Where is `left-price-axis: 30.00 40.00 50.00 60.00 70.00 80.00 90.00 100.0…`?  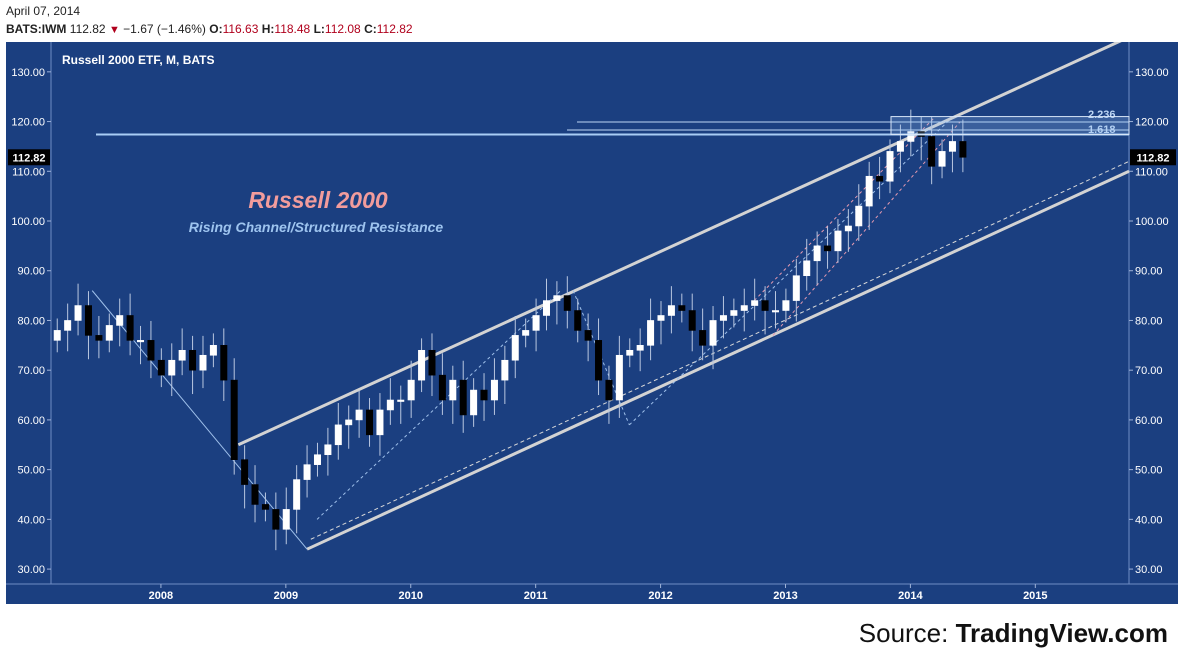 left-price-axis: 30.00 40.00 50.00 60.00 70.00 80.00 90.00 100.0… is located at coordinates (29, 321).